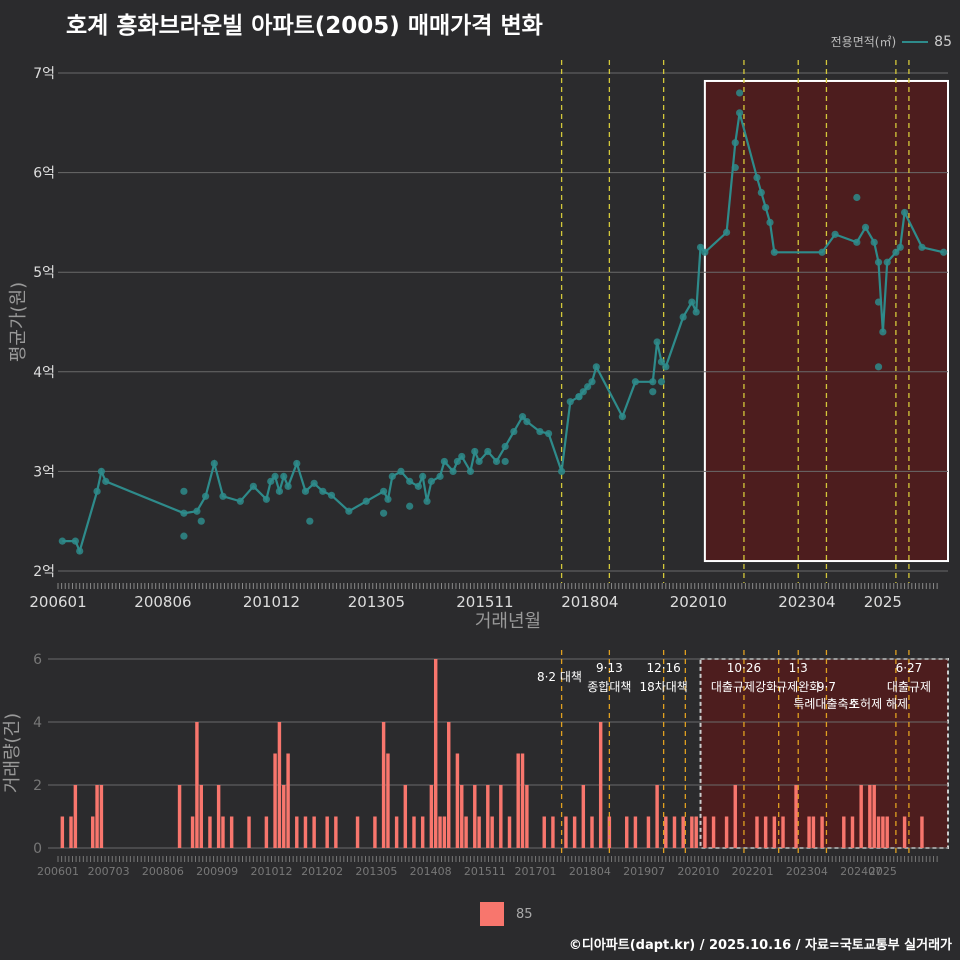 Image resolution: width=960 pixels, height=960 pixels. What do you see at coordinates (37, 660) in the screenshot?
I see `y-tick-label: 6` at bounding box center [37, 660].